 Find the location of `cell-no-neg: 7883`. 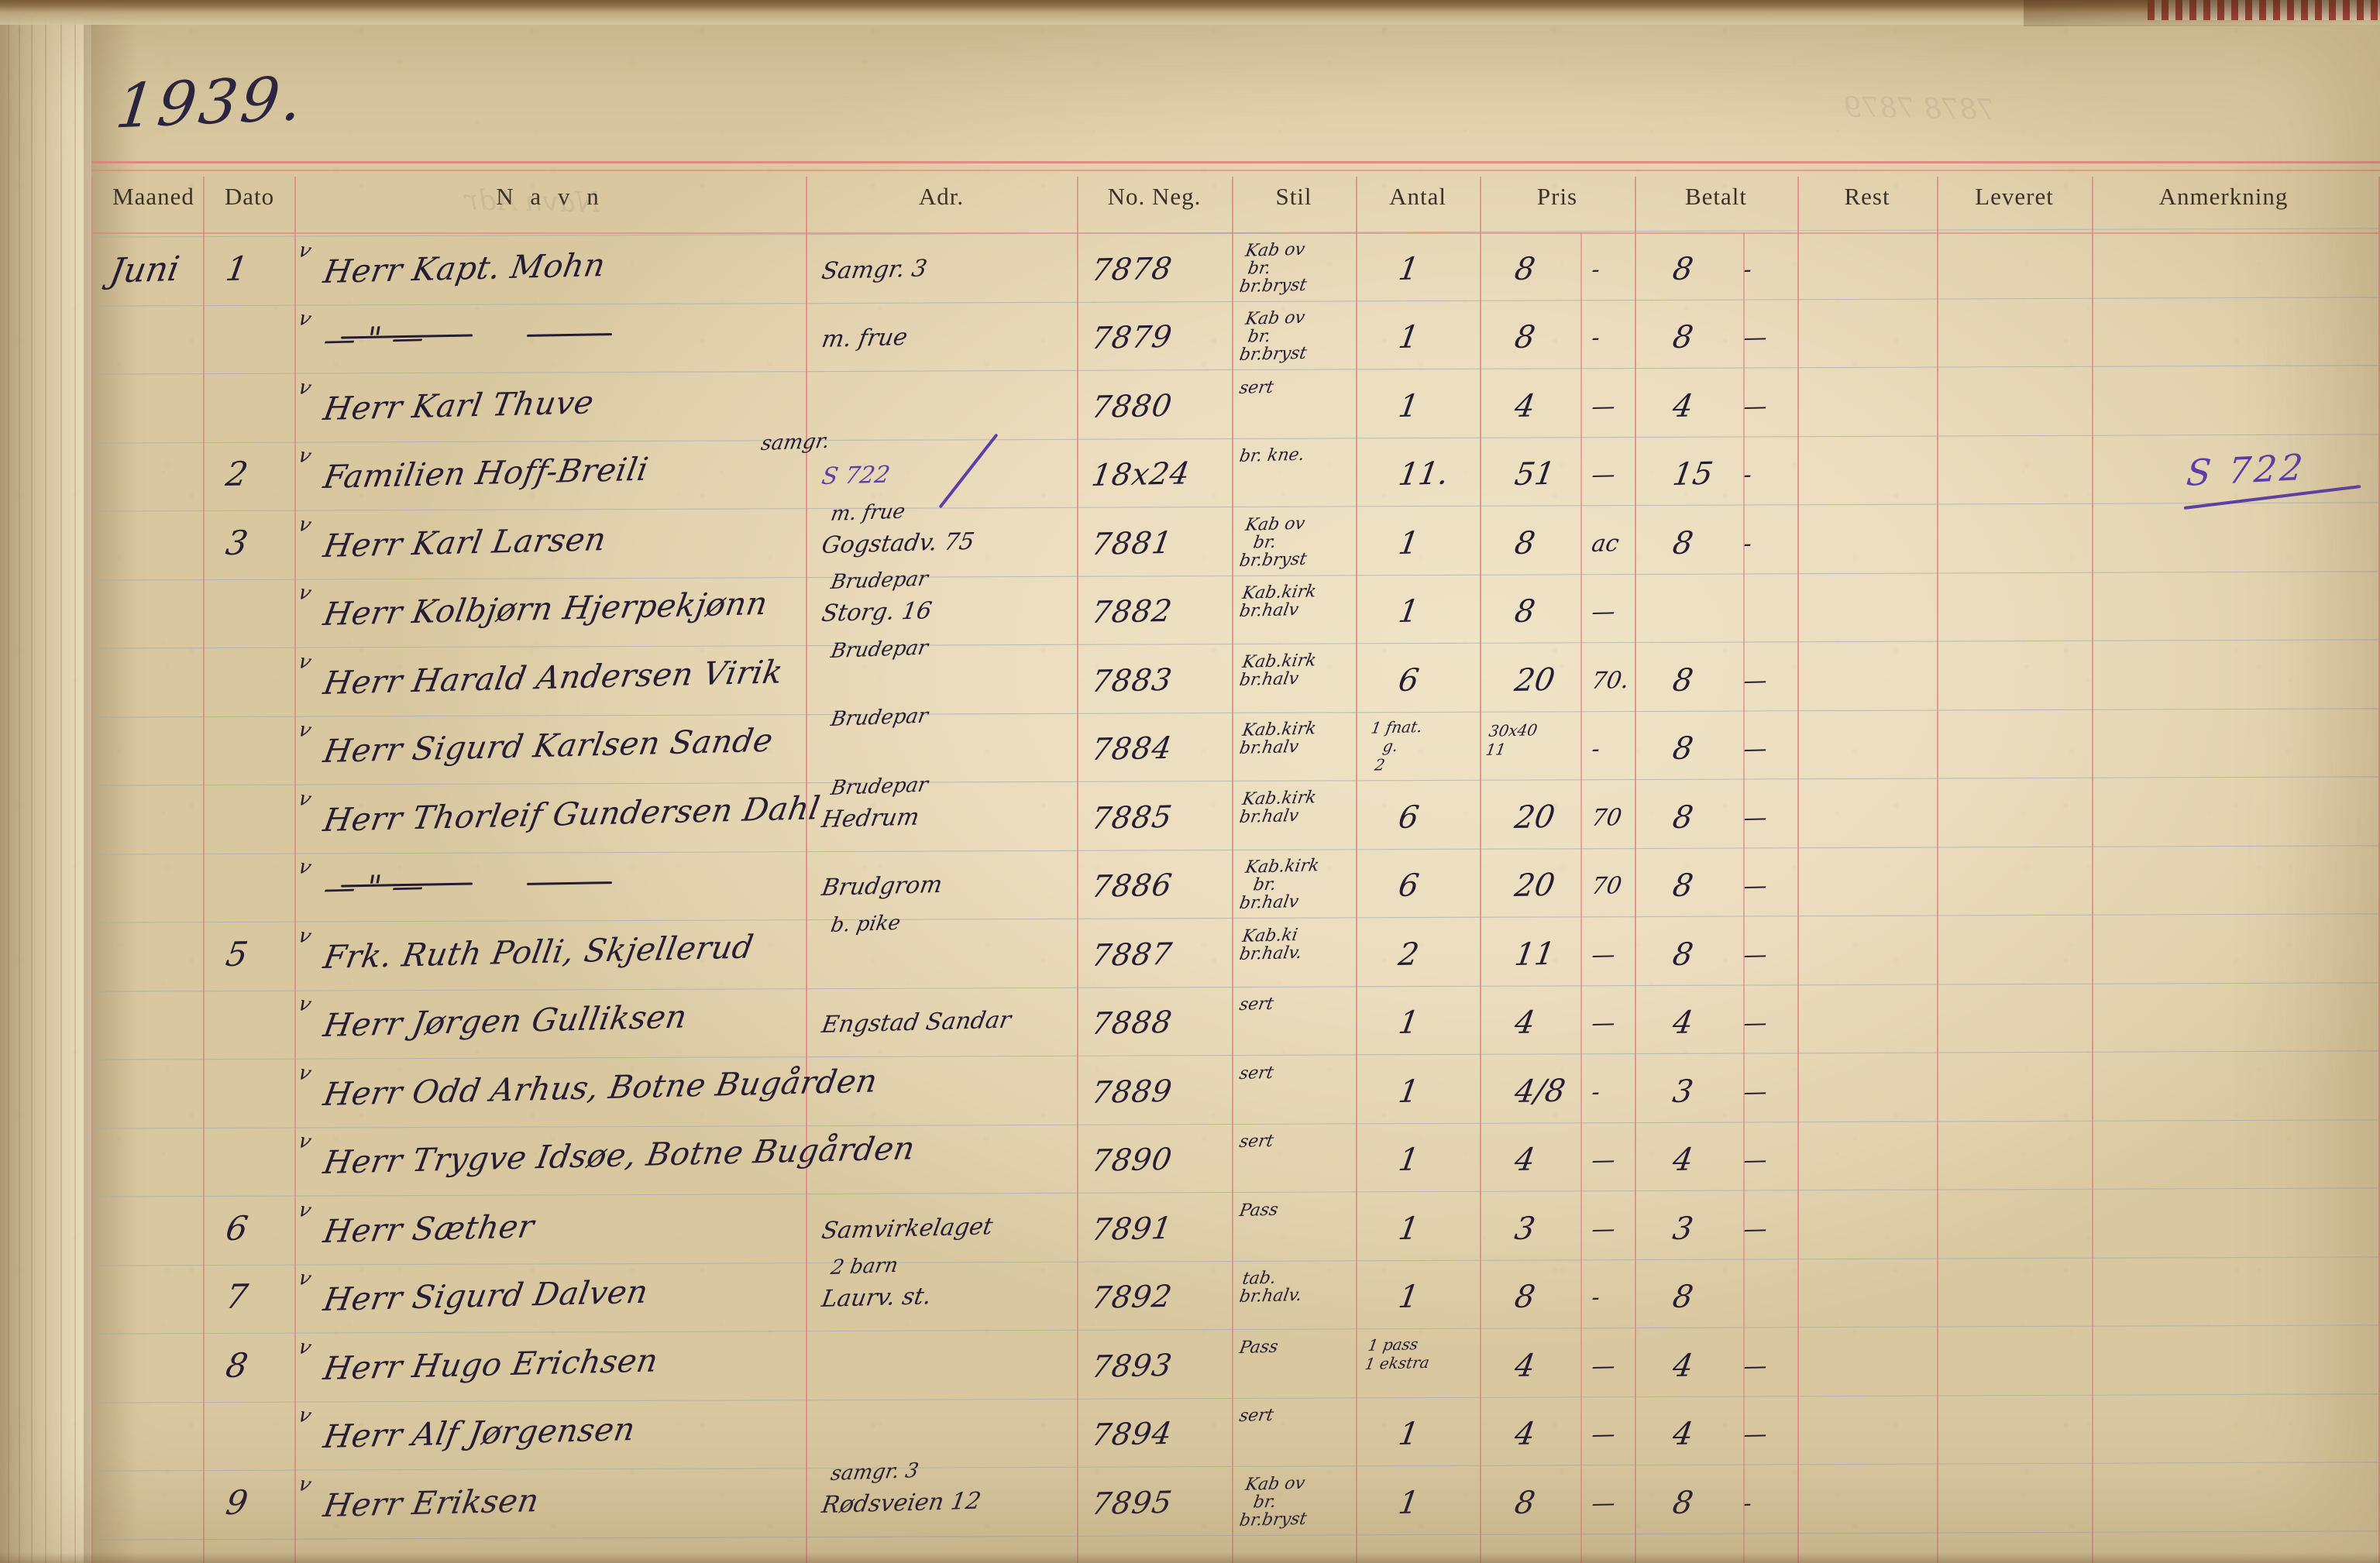

cell-no-neg: 7883 is located at coordinates (1132, 681).